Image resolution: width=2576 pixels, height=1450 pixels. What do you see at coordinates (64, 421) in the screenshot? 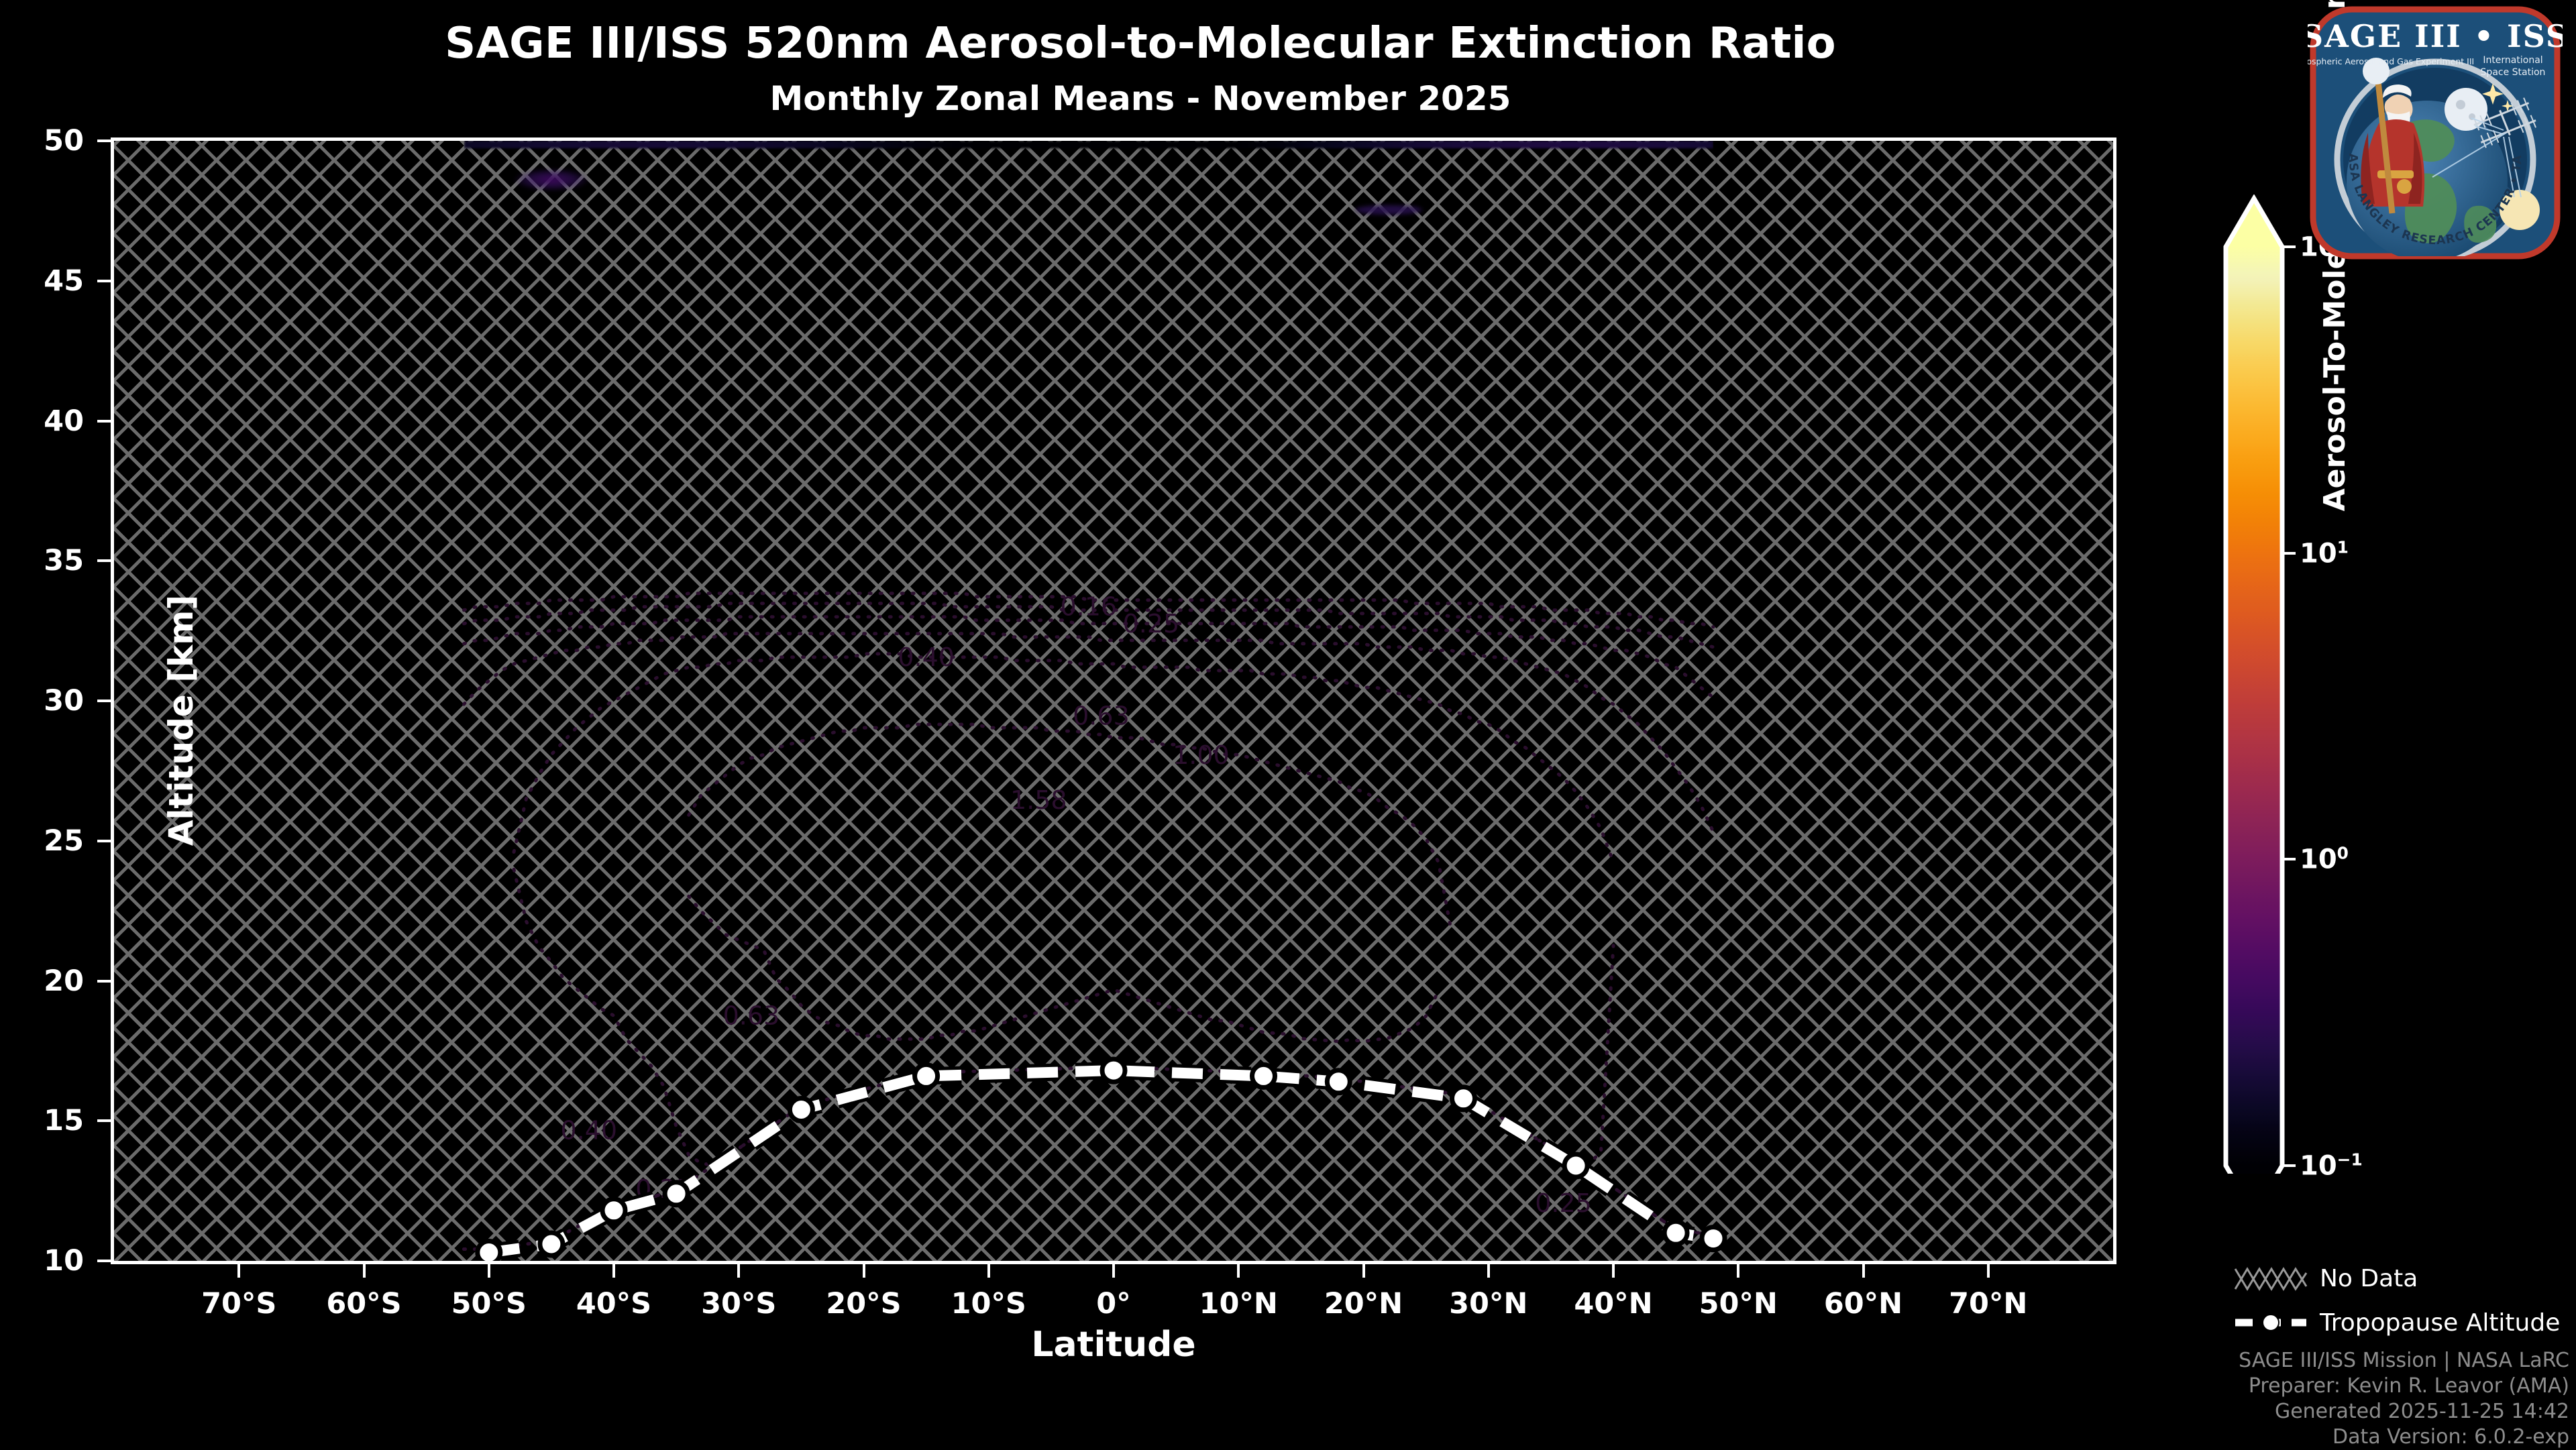
I see `y-axis-tick-label: 40` at bounding box center [64, 421].